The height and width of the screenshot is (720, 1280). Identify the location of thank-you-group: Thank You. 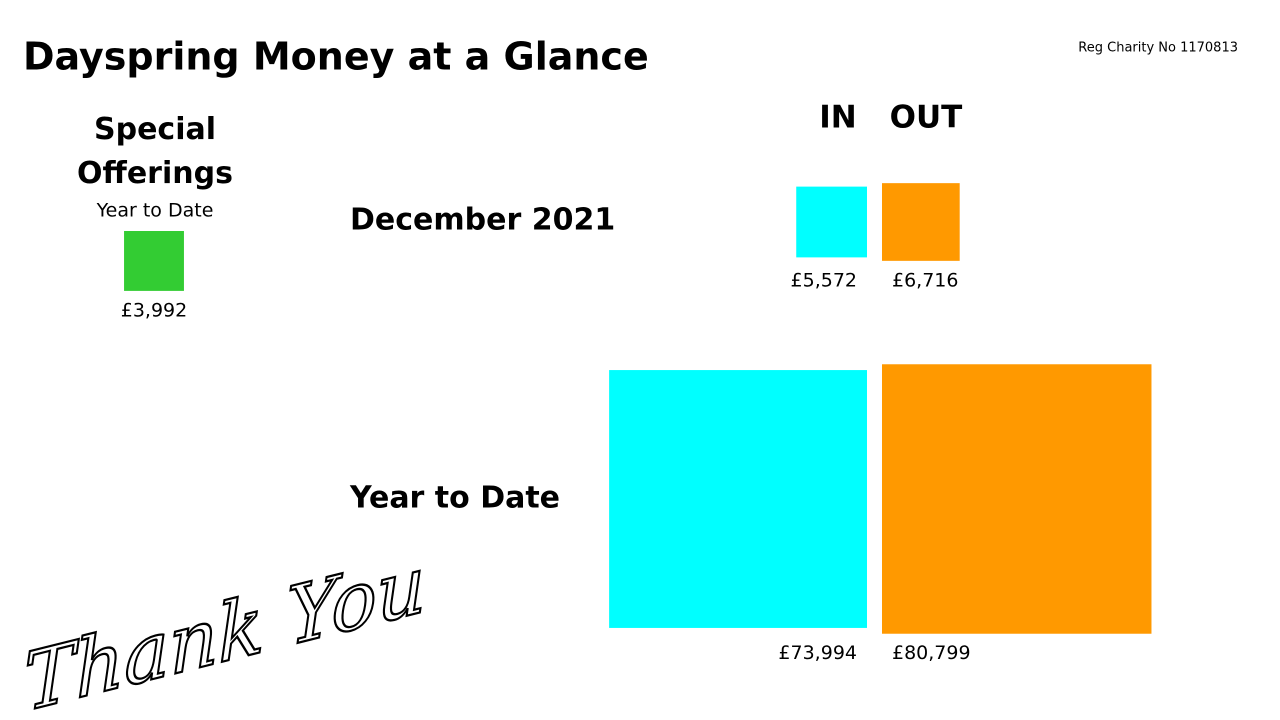
(225, 628).